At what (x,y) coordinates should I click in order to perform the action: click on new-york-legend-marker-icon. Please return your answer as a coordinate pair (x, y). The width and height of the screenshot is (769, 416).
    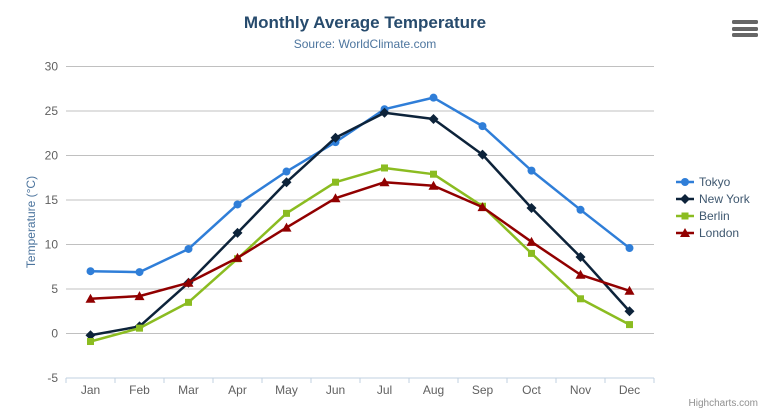
    Looking at the image, I should click on (685, 199).